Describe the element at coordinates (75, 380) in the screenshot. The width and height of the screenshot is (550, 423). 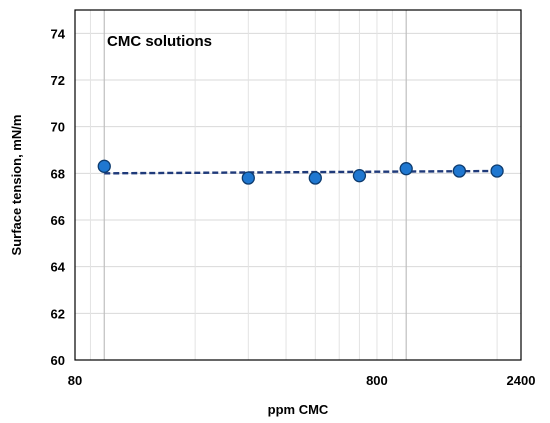
I see `x-tick-label: 80` at that location.